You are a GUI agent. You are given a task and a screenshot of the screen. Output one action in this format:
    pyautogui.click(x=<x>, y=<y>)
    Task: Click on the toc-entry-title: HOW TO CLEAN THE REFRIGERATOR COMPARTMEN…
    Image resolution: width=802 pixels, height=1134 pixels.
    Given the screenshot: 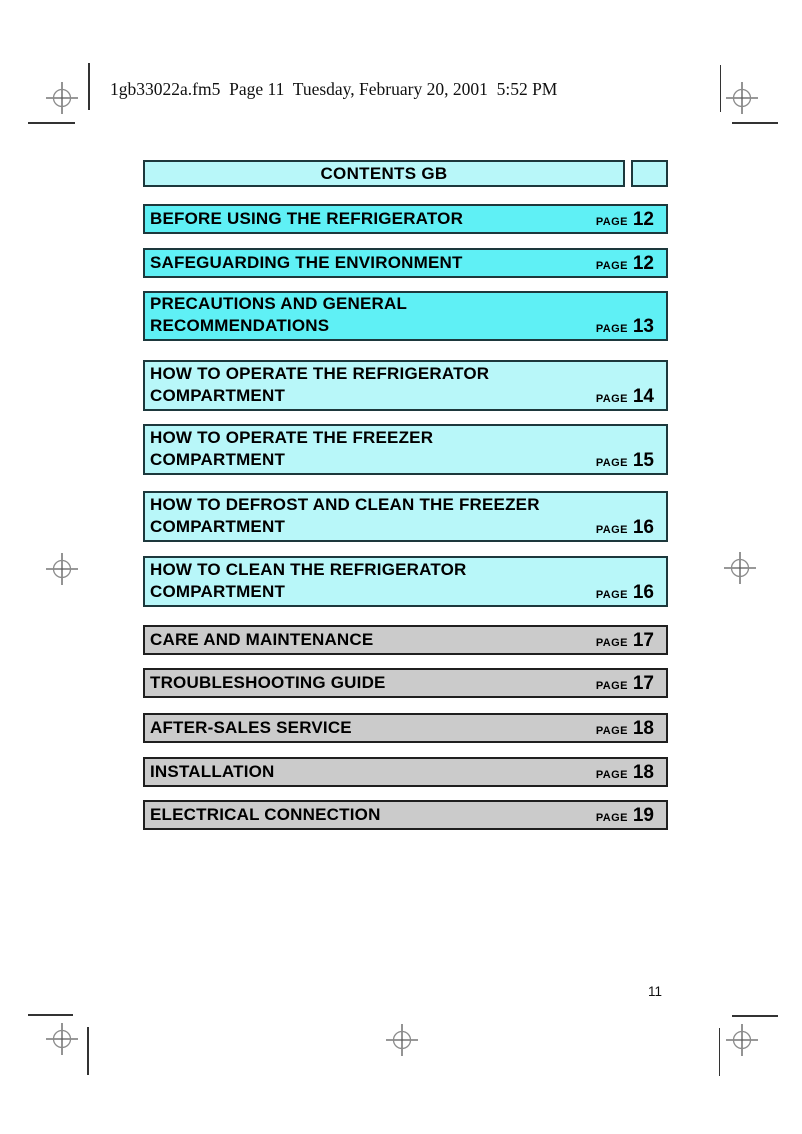 What is the action you would take?
    pyautogui.click(x=308, y=580)
    